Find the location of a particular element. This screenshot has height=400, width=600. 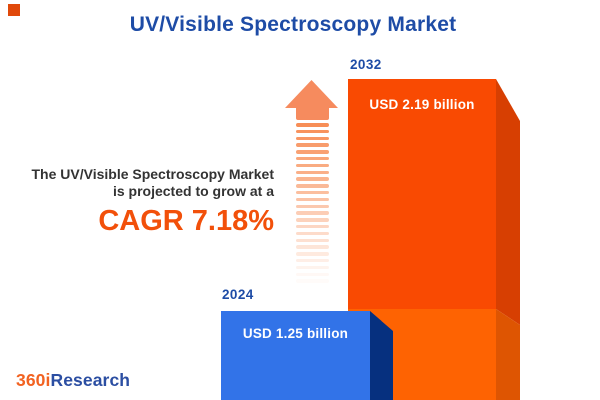

corner-accent-square is located at coordinates (14, 10).